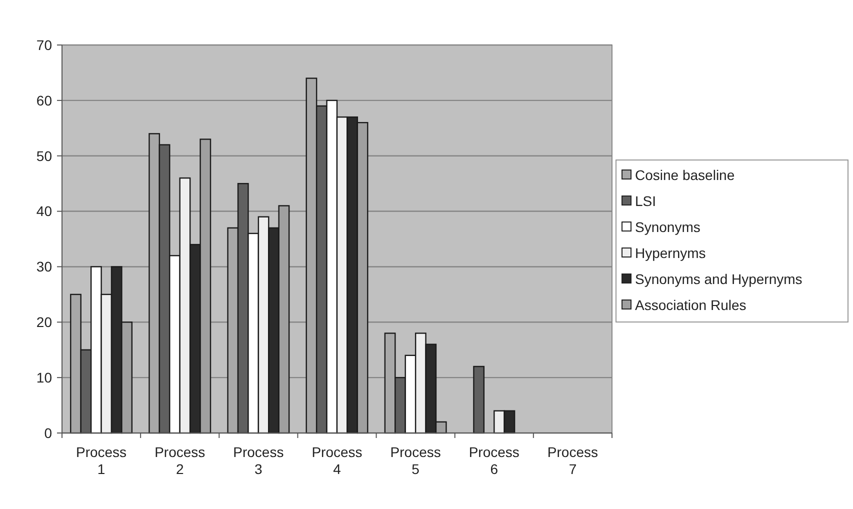 Image resolution: width=853 pixels, height=509 pixels. I want to click on y-tick-label: 0, so click(48, 432).